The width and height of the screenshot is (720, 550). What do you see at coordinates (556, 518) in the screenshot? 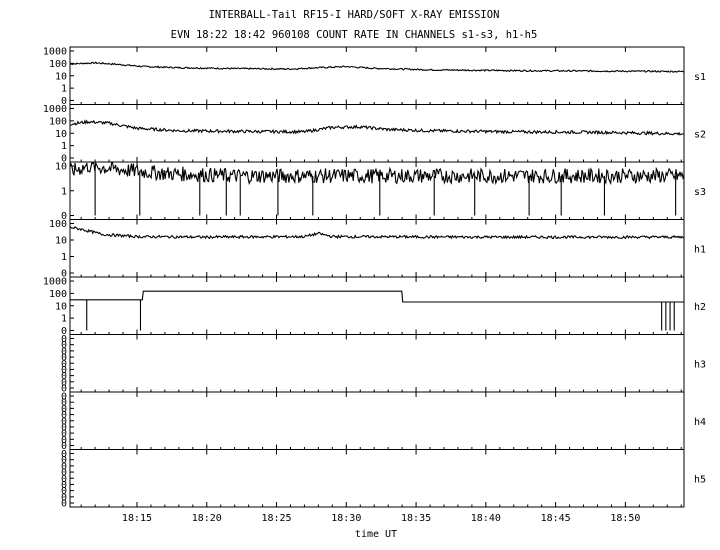
I see `x-tick-label: 18:45` at bounding box center [556, 518].